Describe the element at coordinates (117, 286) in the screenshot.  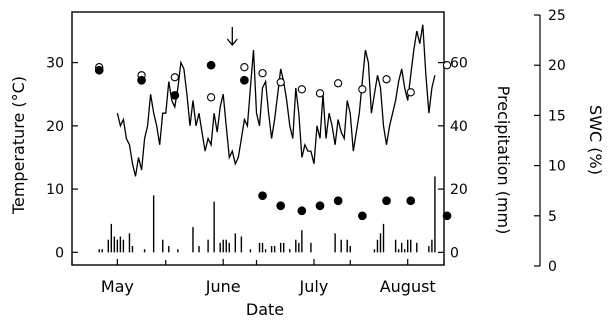
I see `date-tick-label: May` at that location.